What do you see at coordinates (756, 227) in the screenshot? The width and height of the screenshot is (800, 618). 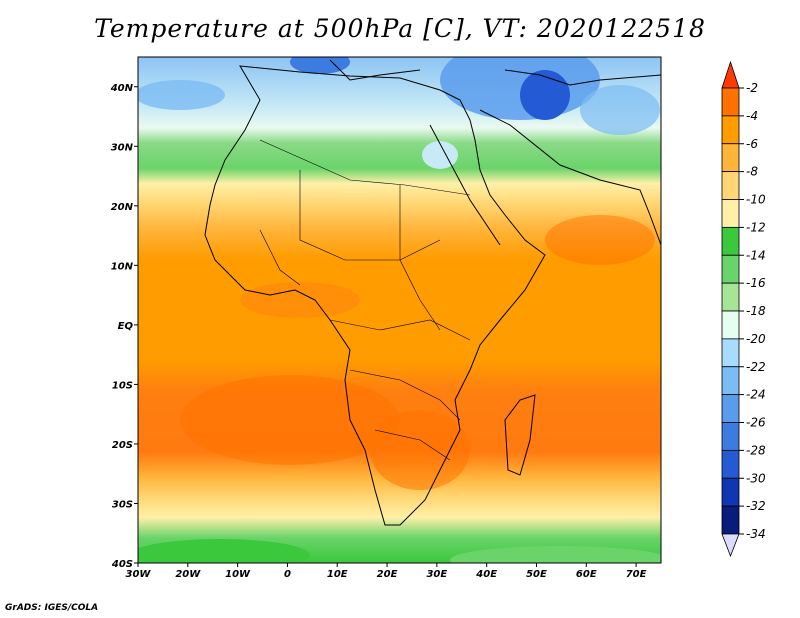 I see `colorbar-label: -12` at bounding box center [756, 227].